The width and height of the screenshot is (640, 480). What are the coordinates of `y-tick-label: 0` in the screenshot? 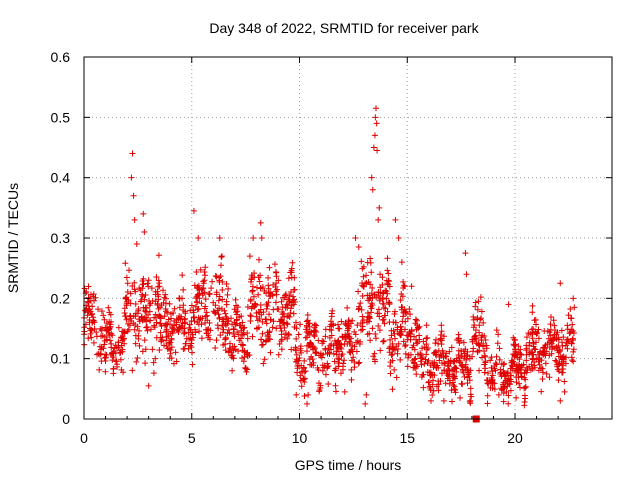 It's located at (66, 419).